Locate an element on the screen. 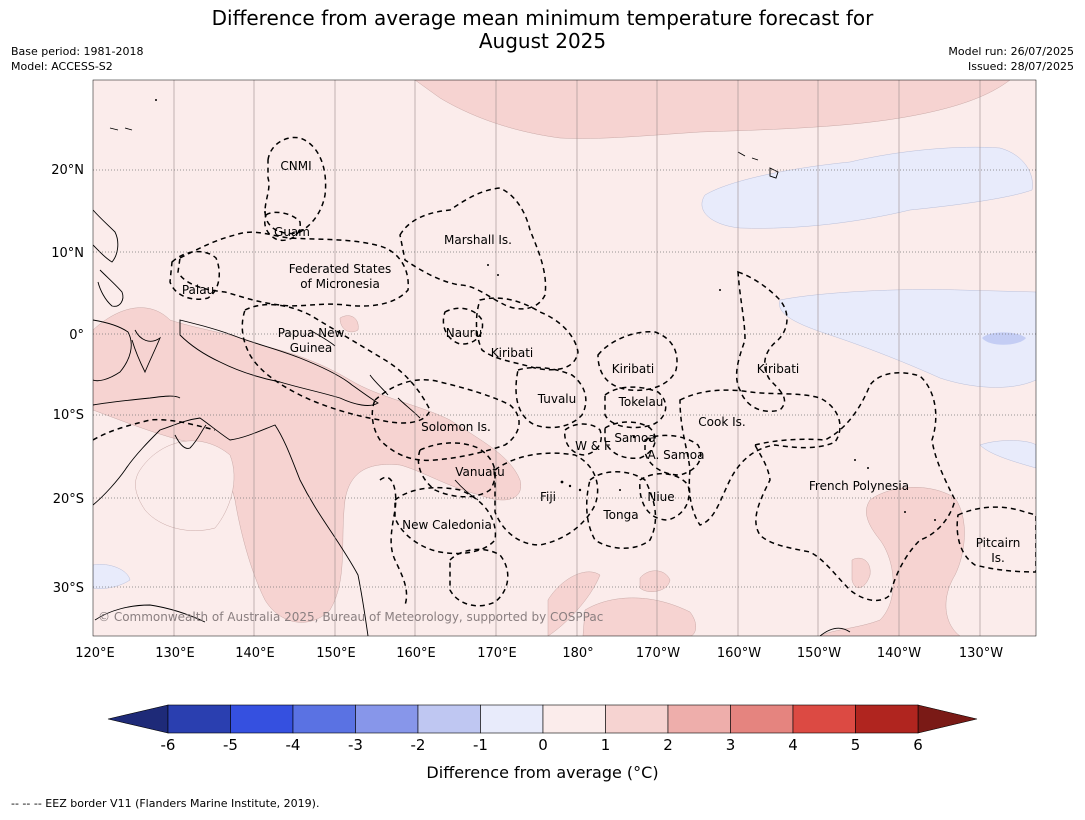  coast-south-bottom is located at coordinates (835, 631).